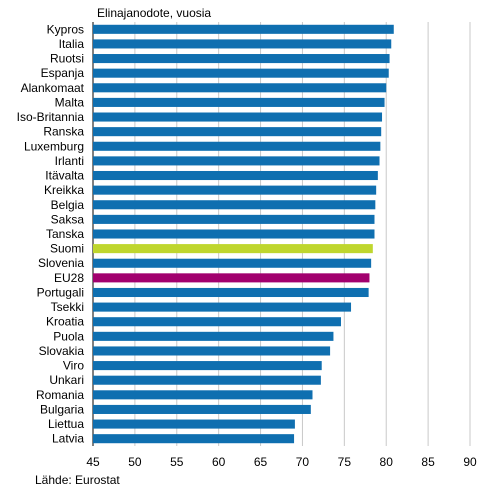  What do you see at coordinates (470, 462) in the screenshot?
I see `x-tick-label: 90` at bounding box center [470, 462].